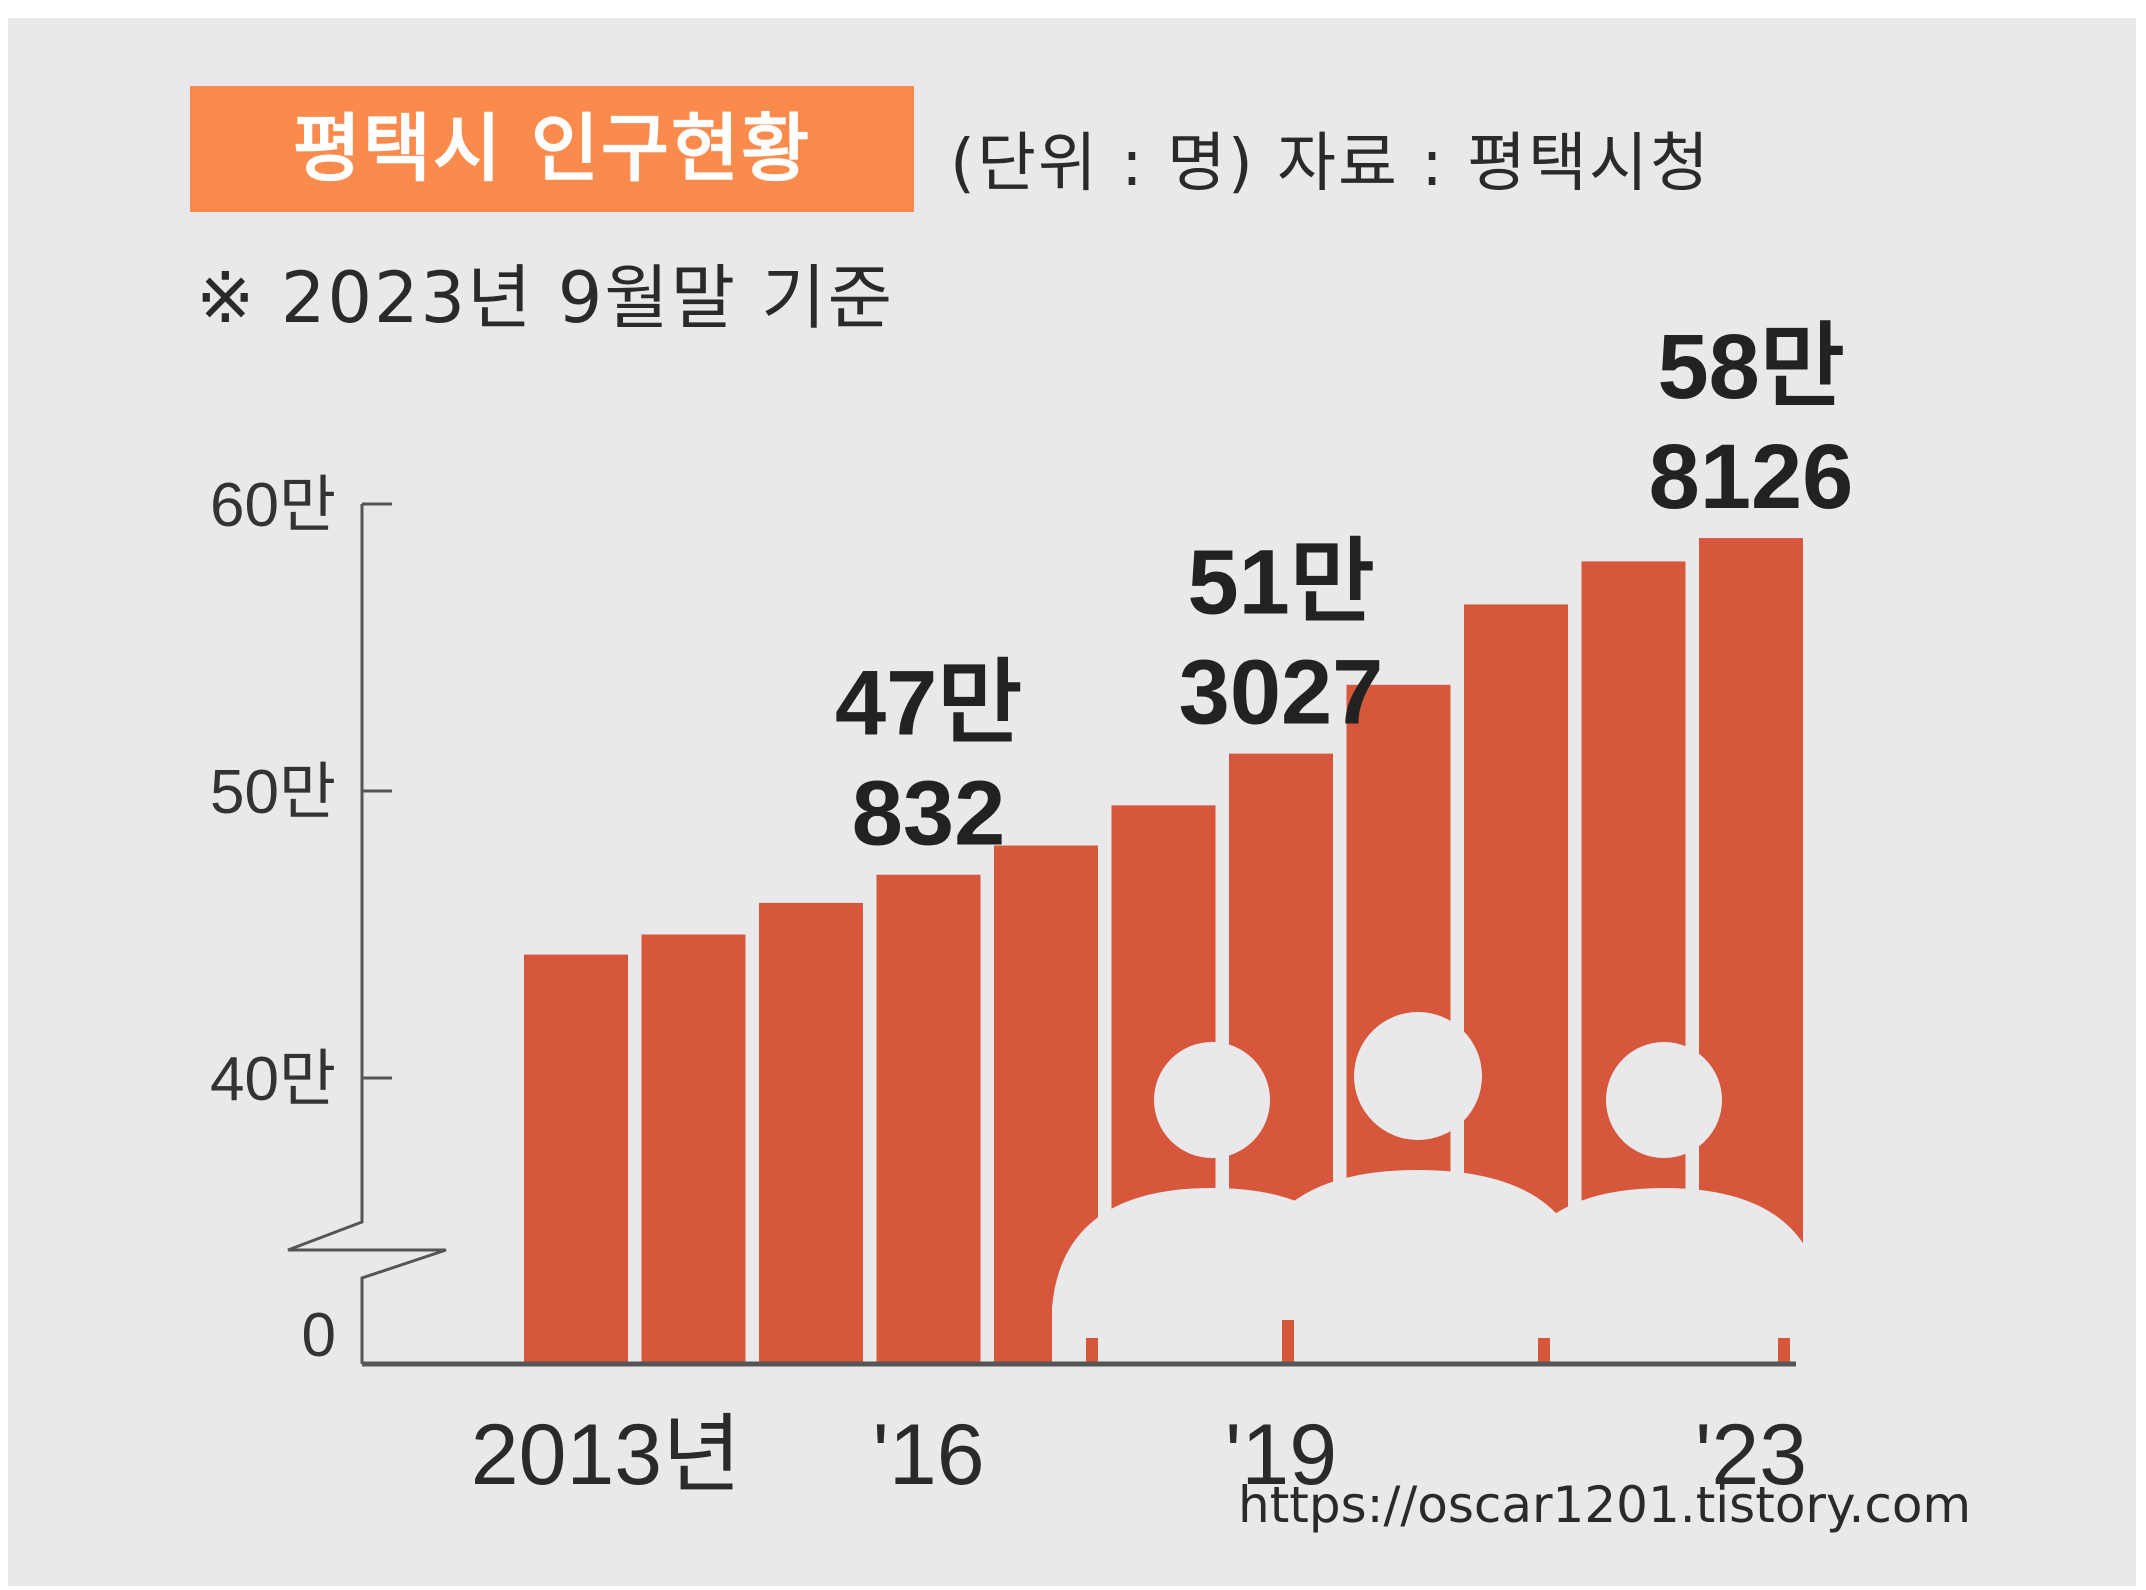 The image size is (2146, 1590). What do you see at coordinates (1605, 1505) in the screenshot?
I see `watermark-url: https://oscar1201.tistory.com` at bounding box center [1605, 1505].